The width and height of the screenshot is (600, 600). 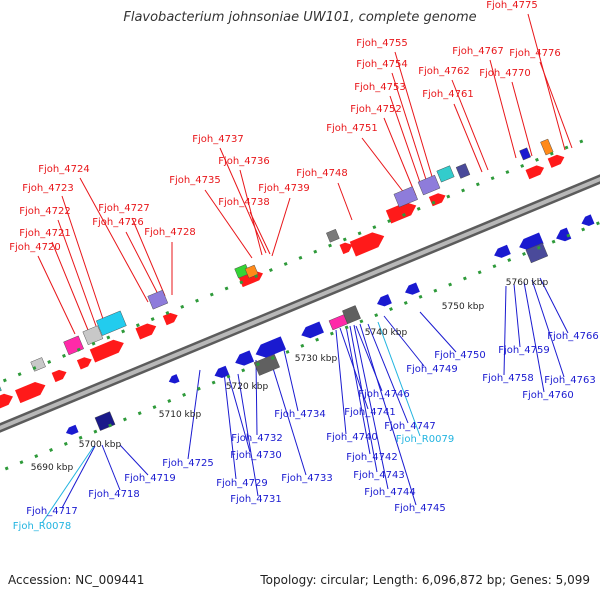 What do you see at coordinates (255, 455) in the screenshot?
I see `gene-label-reverse: Fjoh_4730` at bounding box center [255, 455].